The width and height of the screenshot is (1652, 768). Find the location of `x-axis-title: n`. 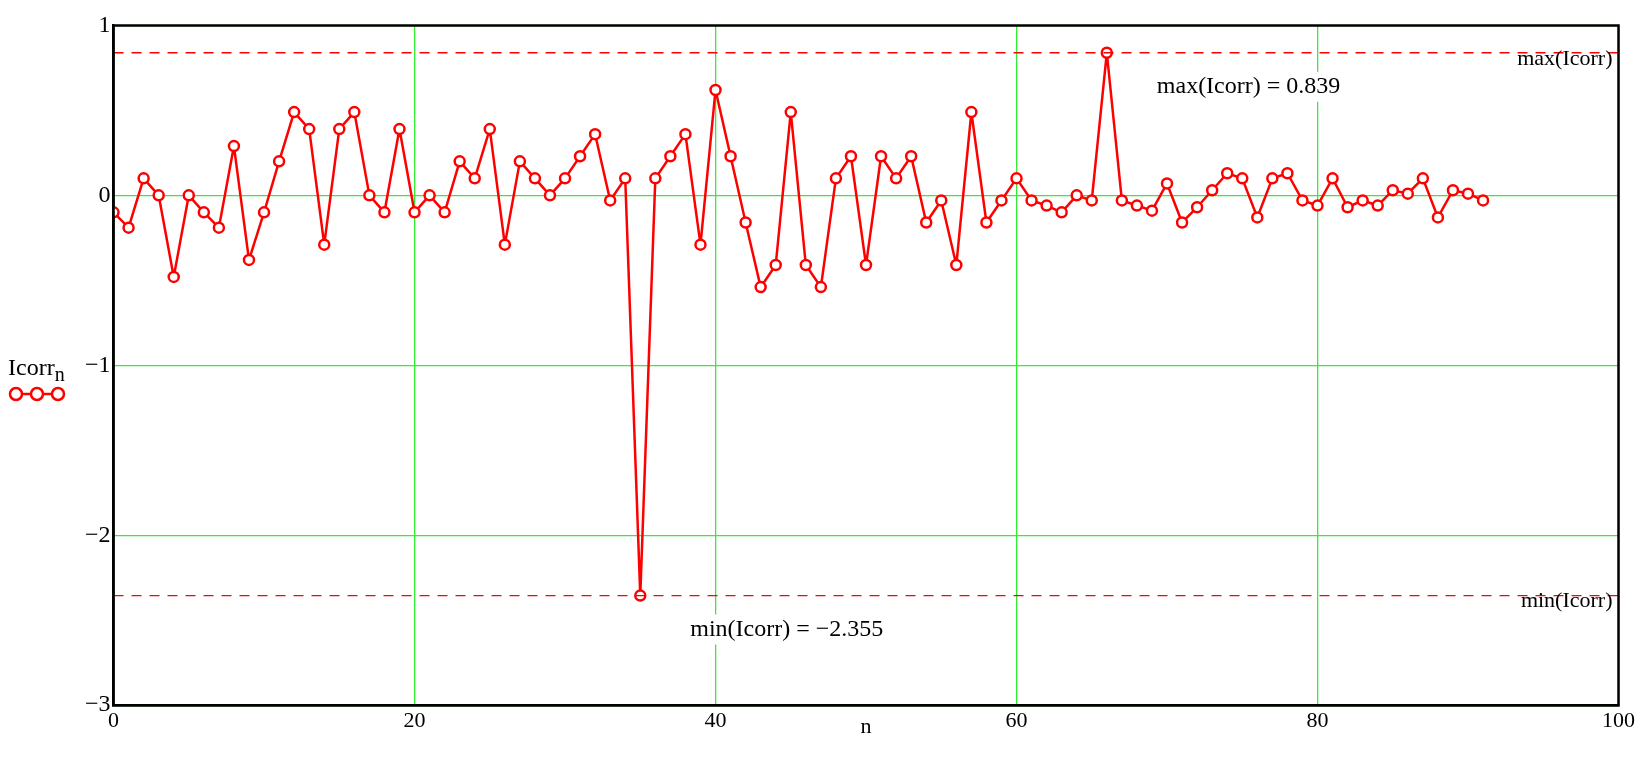

x-axis-title: n is located at coordinates (866, 725).